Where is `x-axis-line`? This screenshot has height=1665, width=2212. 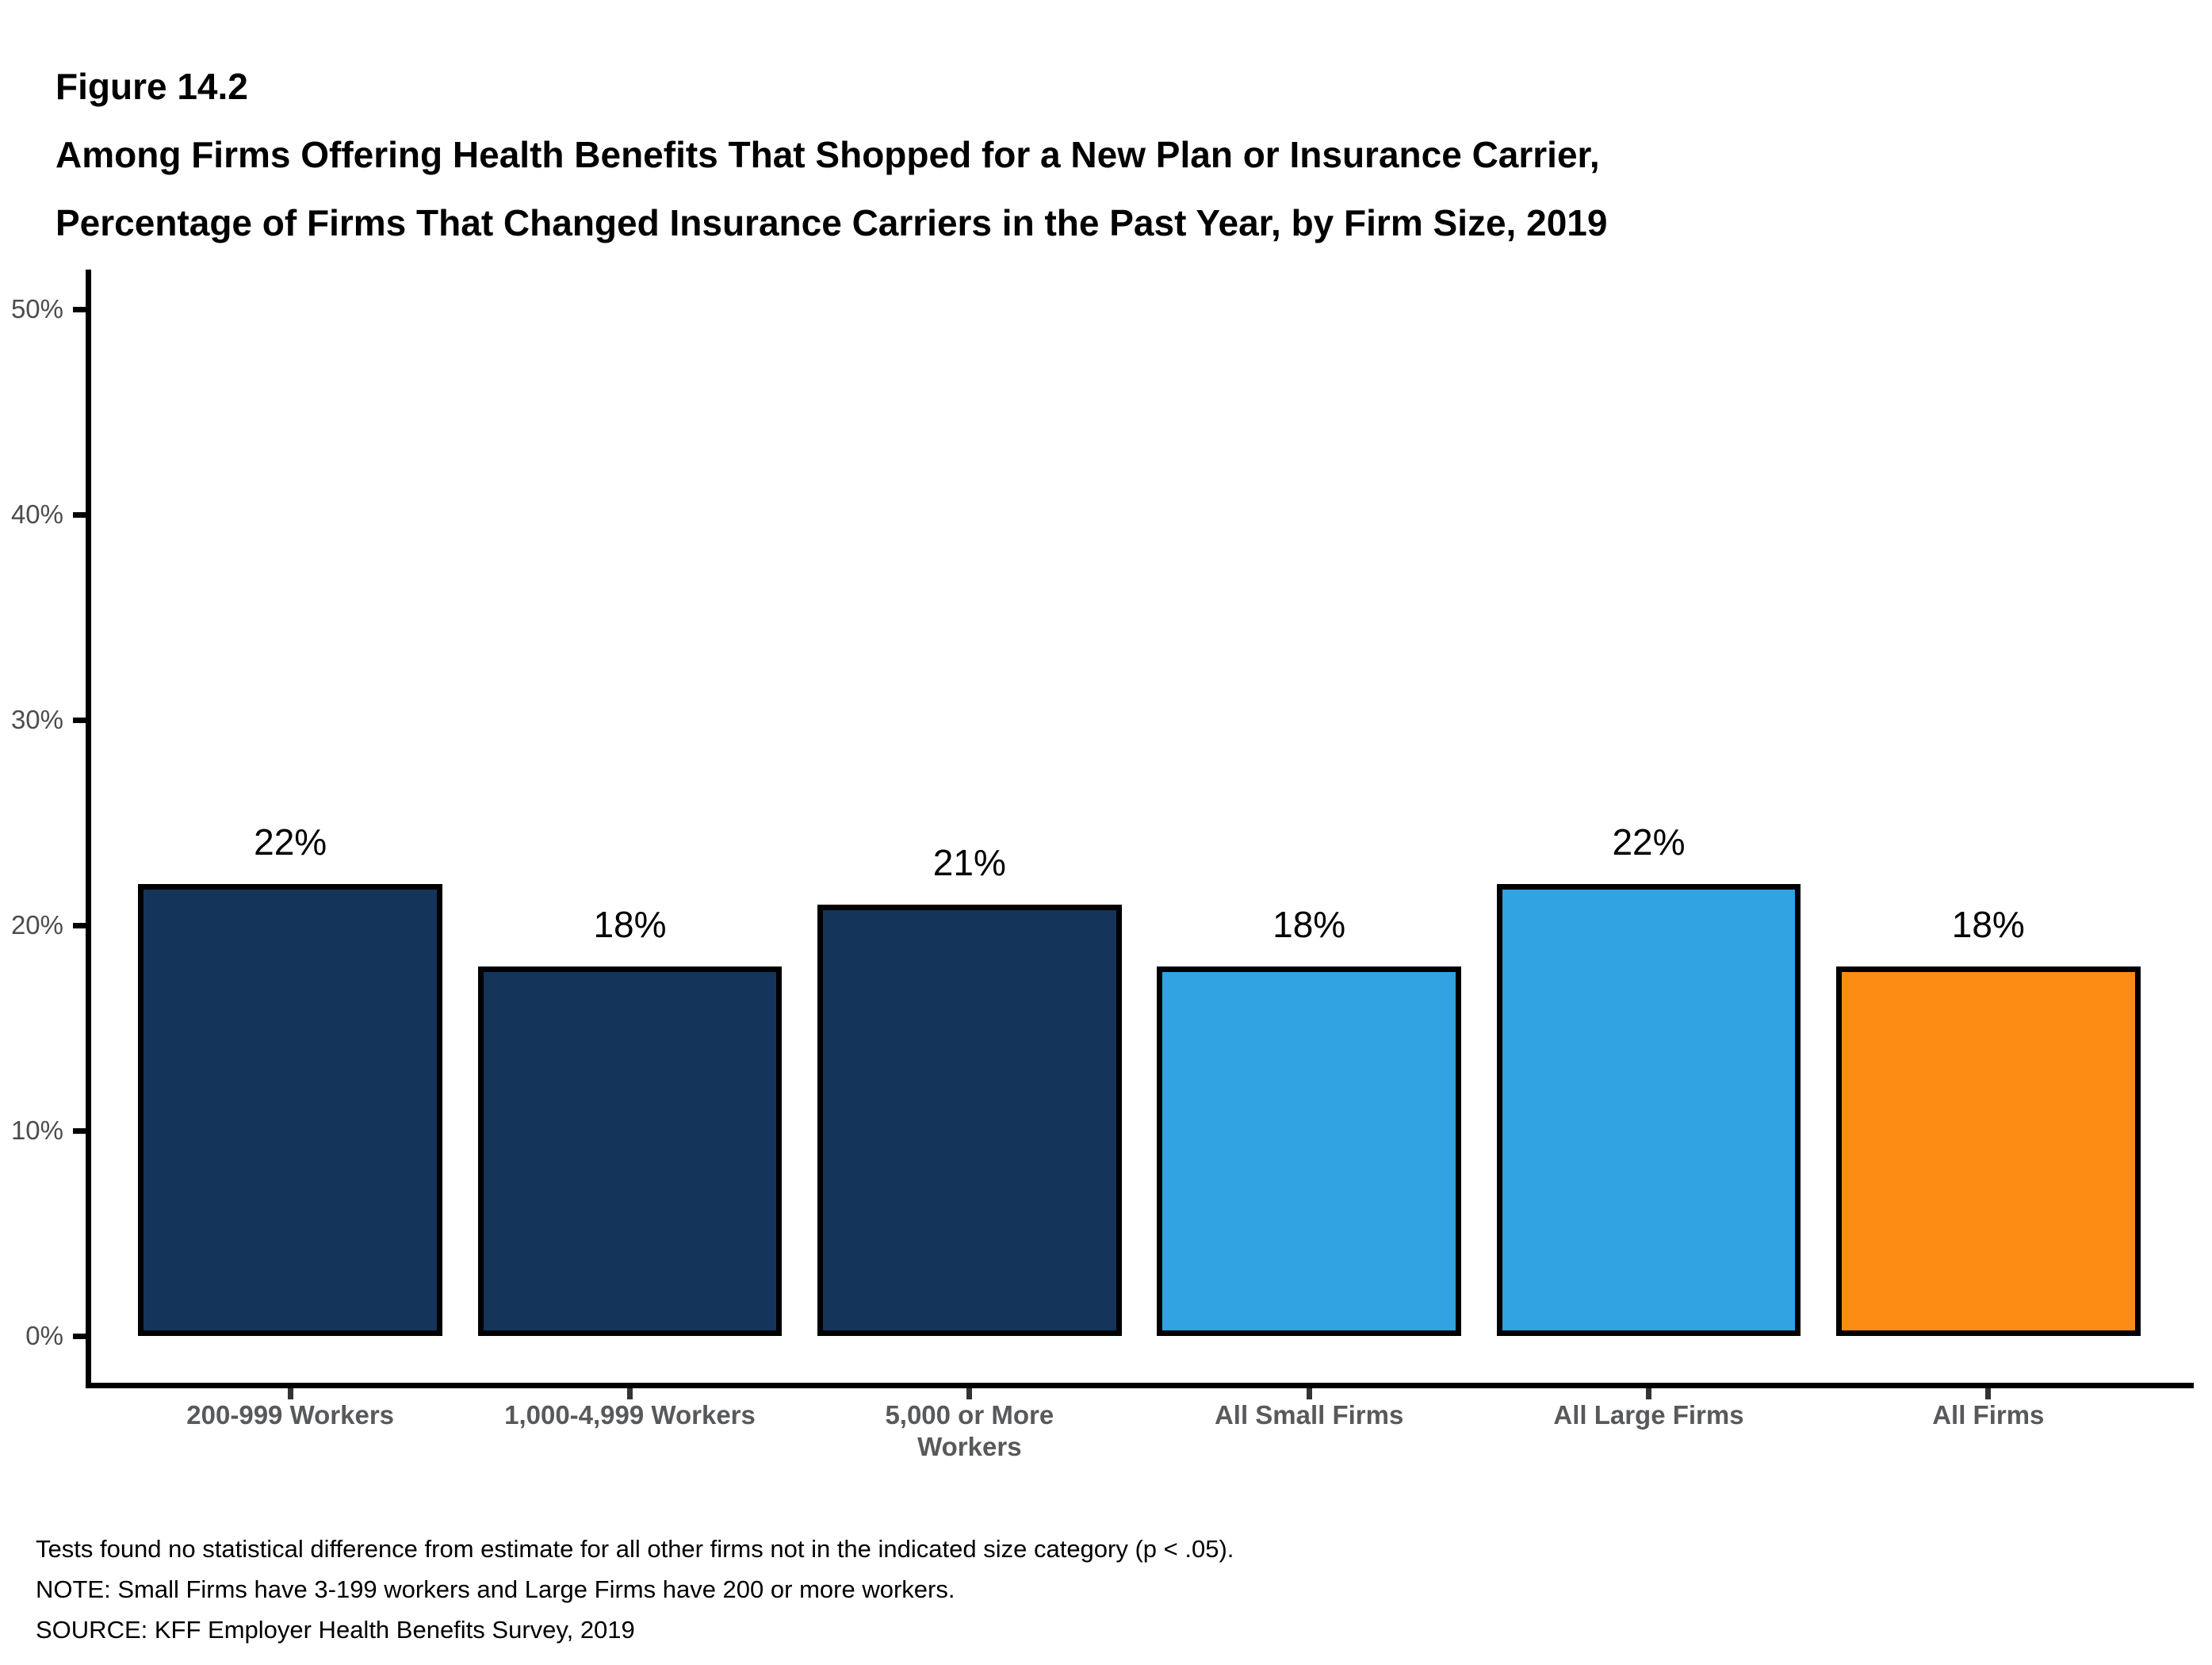
x-axis-line is located at coordinates (1140, 1385).